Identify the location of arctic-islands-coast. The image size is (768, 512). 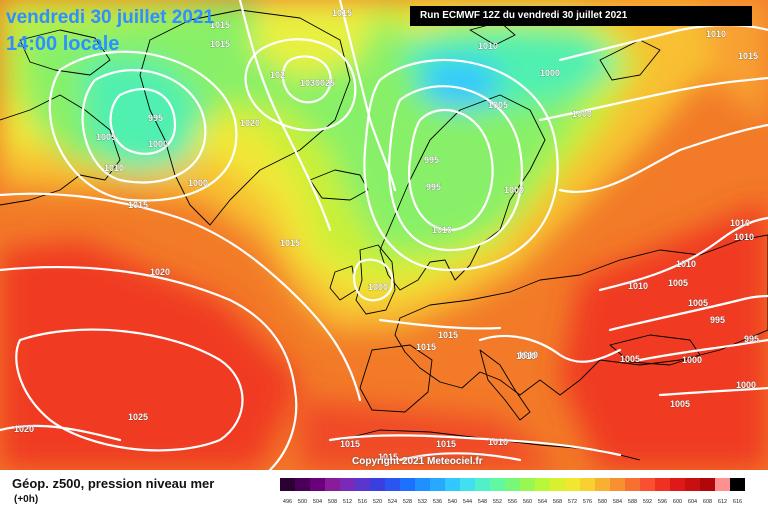
(65, 52).